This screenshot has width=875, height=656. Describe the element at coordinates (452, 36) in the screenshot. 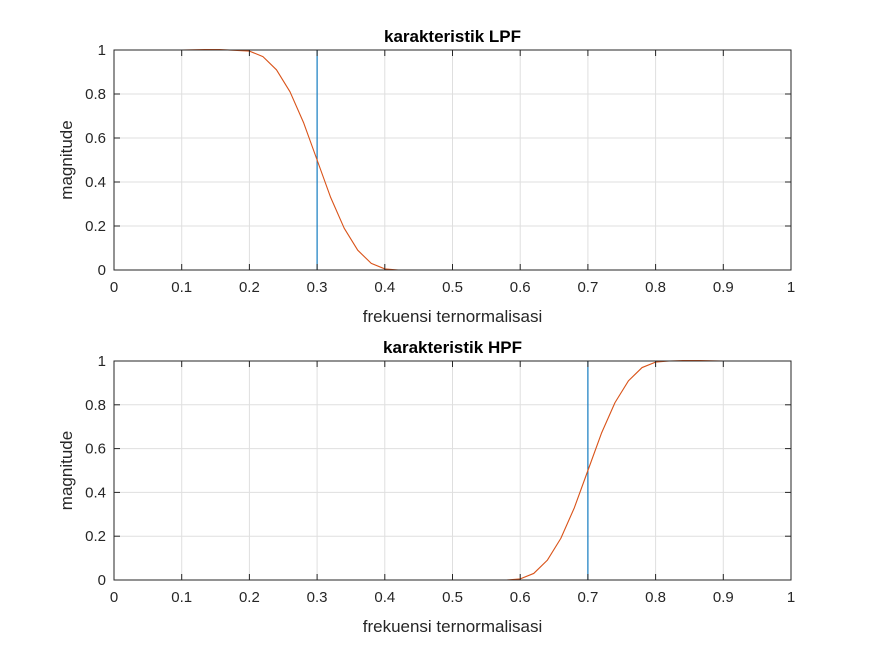

I see `chart-title: karakteristik LPF` at that location.